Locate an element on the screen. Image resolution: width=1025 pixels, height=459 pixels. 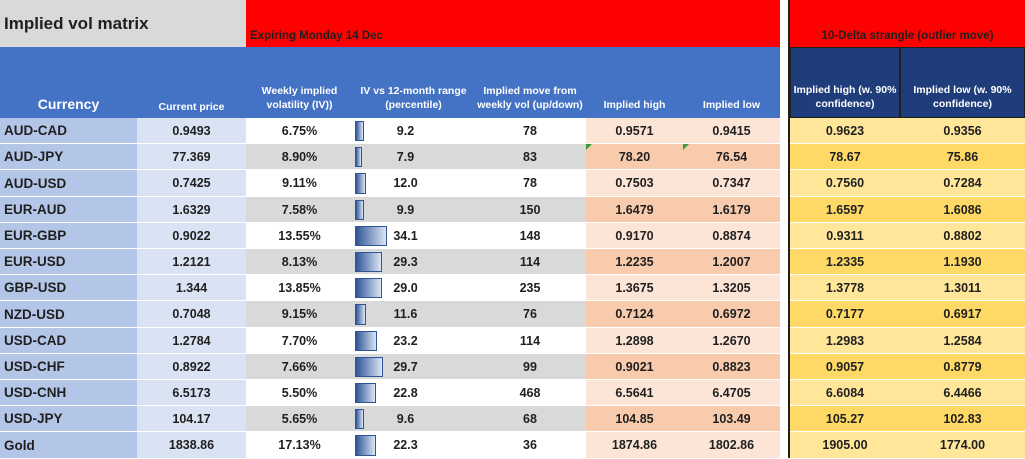
strangle-low-cell: 1774.00 is located at coordinates (962, 445).